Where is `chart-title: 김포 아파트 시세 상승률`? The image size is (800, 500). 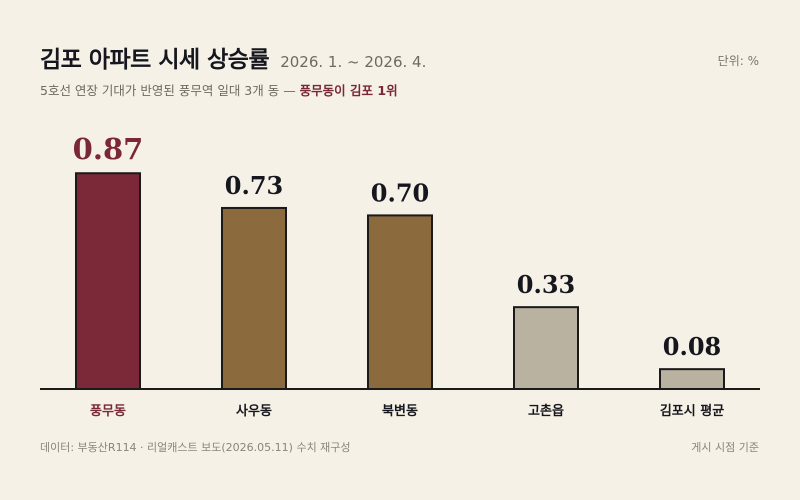 chart-title: 김포 아파트 시세 상승률 is located at coordinates (155, 60).